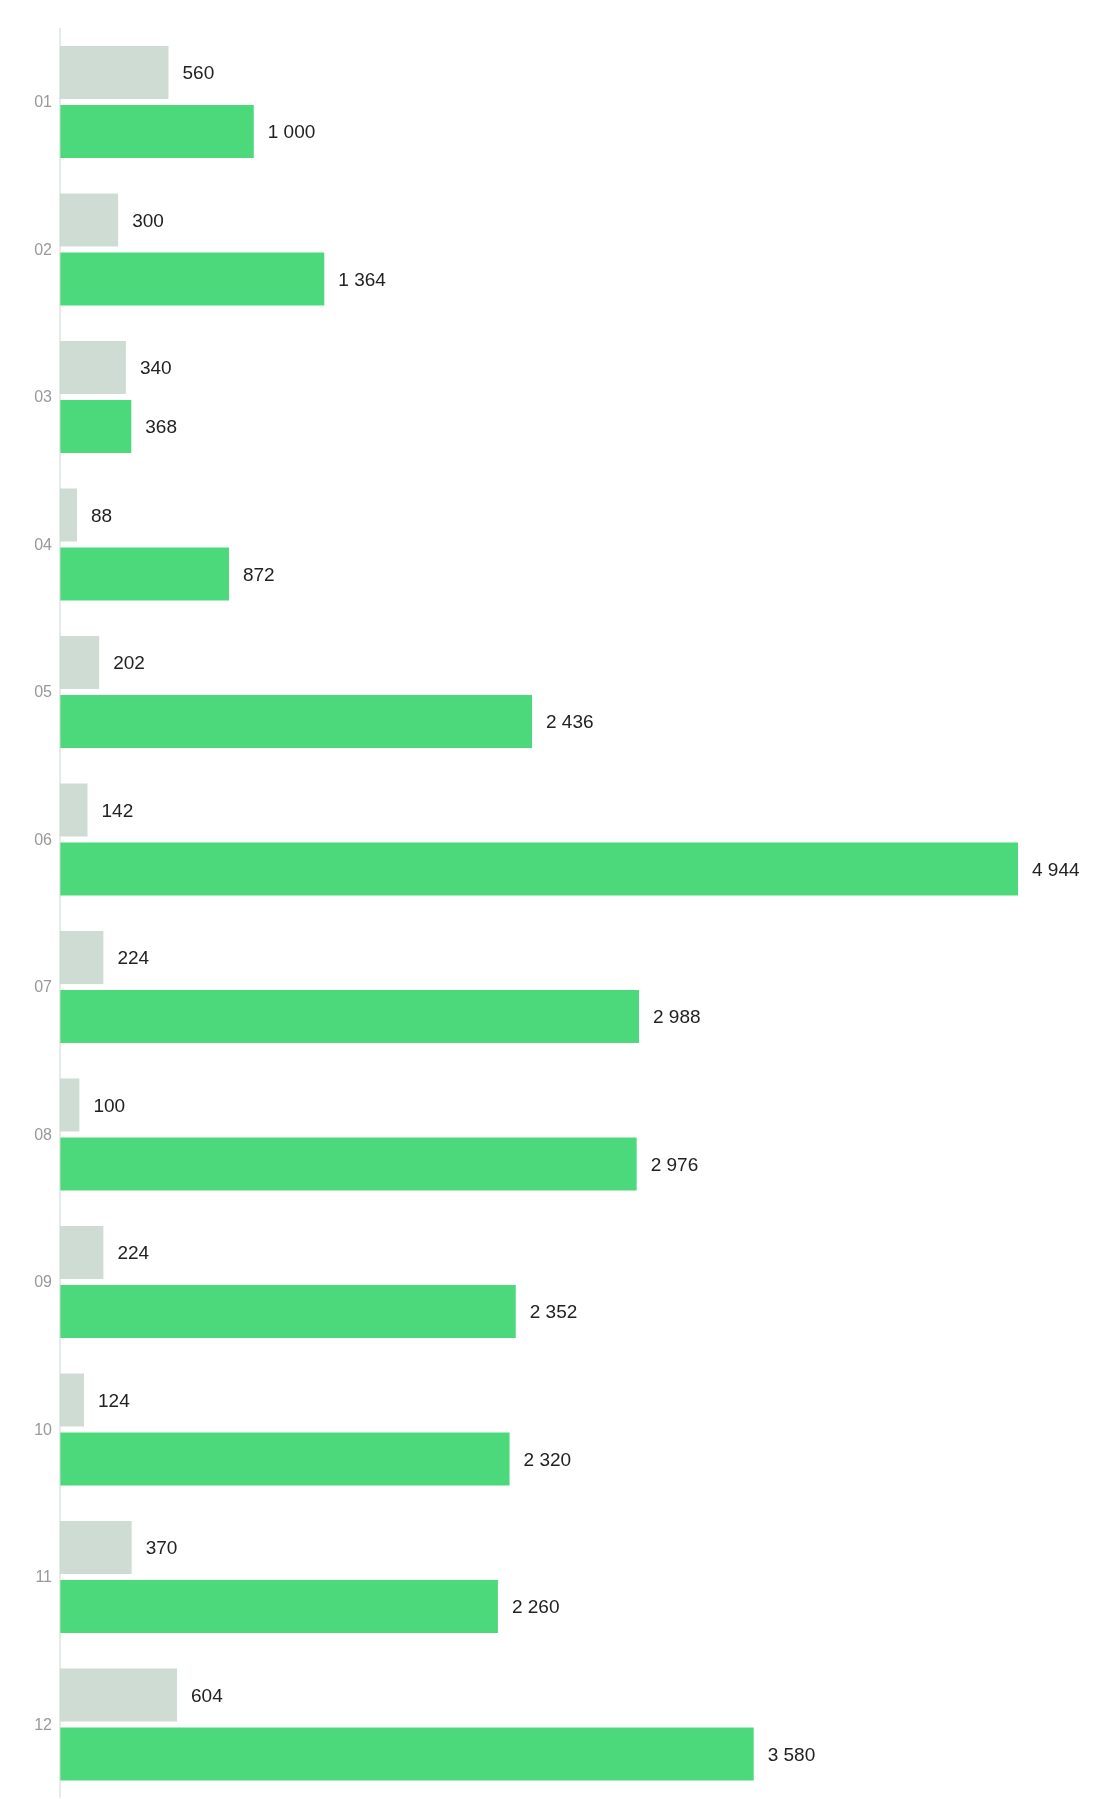  I want to click on data-label: 370, so click(161, 1548).